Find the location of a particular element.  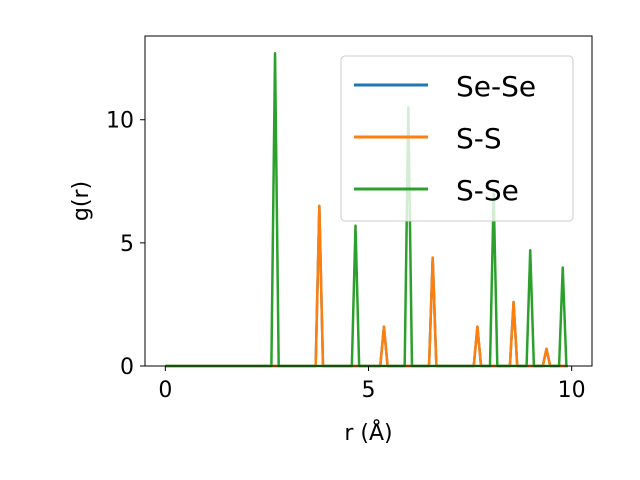

x-tick-label: 0 is located at coordinates (165, 390).